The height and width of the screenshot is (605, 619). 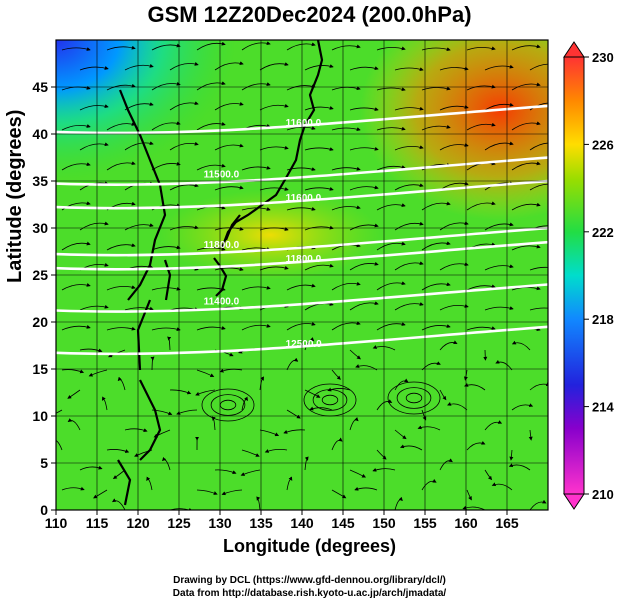 I want to click on map-title: GSM 12Z20Dec2024 (200.0hPa), so click(x=309, y=14).